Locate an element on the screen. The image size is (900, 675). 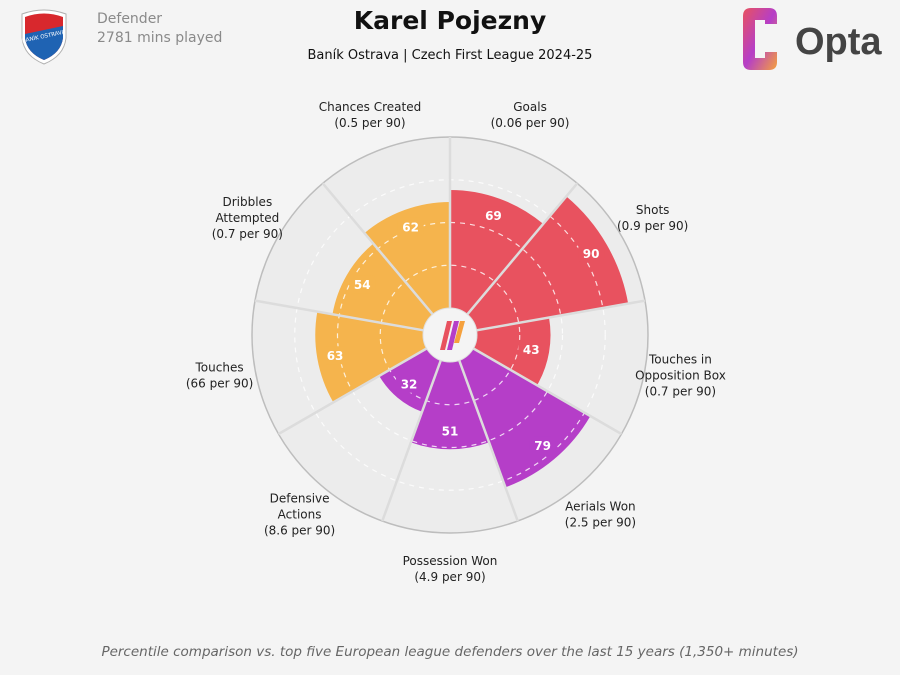
player-position: Defender is located at coordinates (130, 19).